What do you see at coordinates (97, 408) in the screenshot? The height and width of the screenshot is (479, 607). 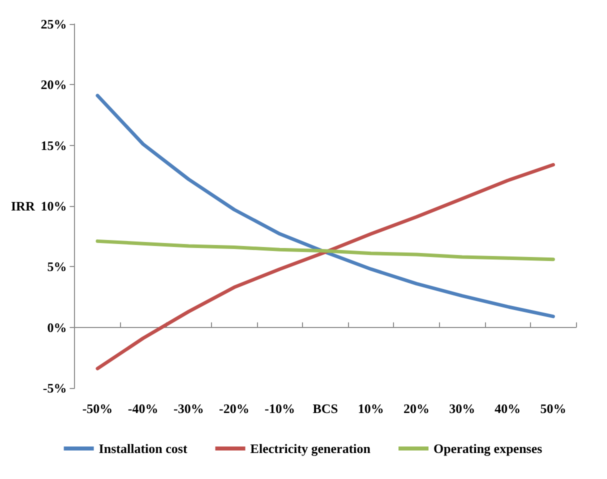 I see `x-tick-label: -50%` at bounding box center [97, 408].